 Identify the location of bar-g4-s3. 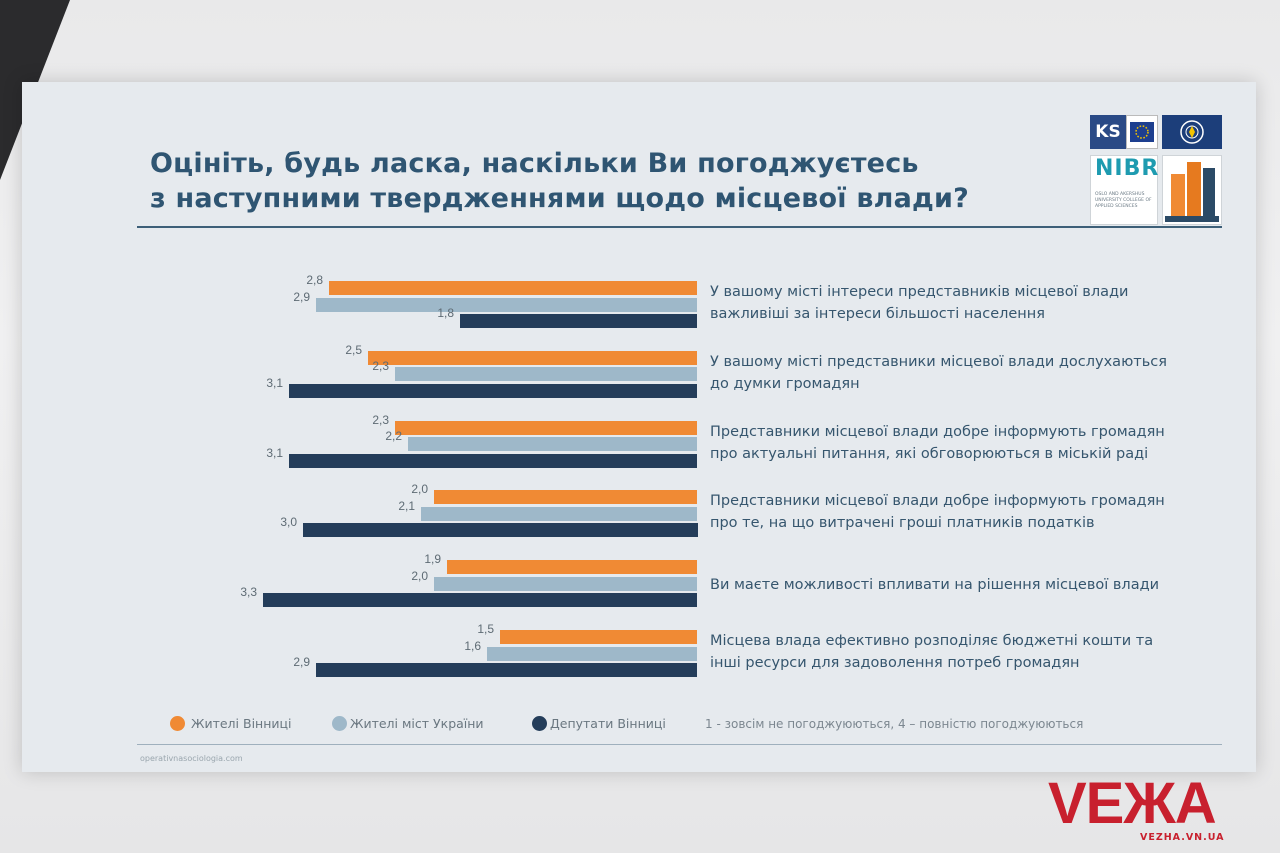
(500, 530).